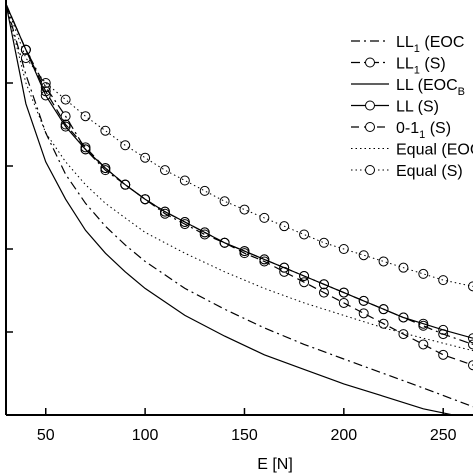  I want to click on legend-label: Equal (EOC, so click(434, 150).